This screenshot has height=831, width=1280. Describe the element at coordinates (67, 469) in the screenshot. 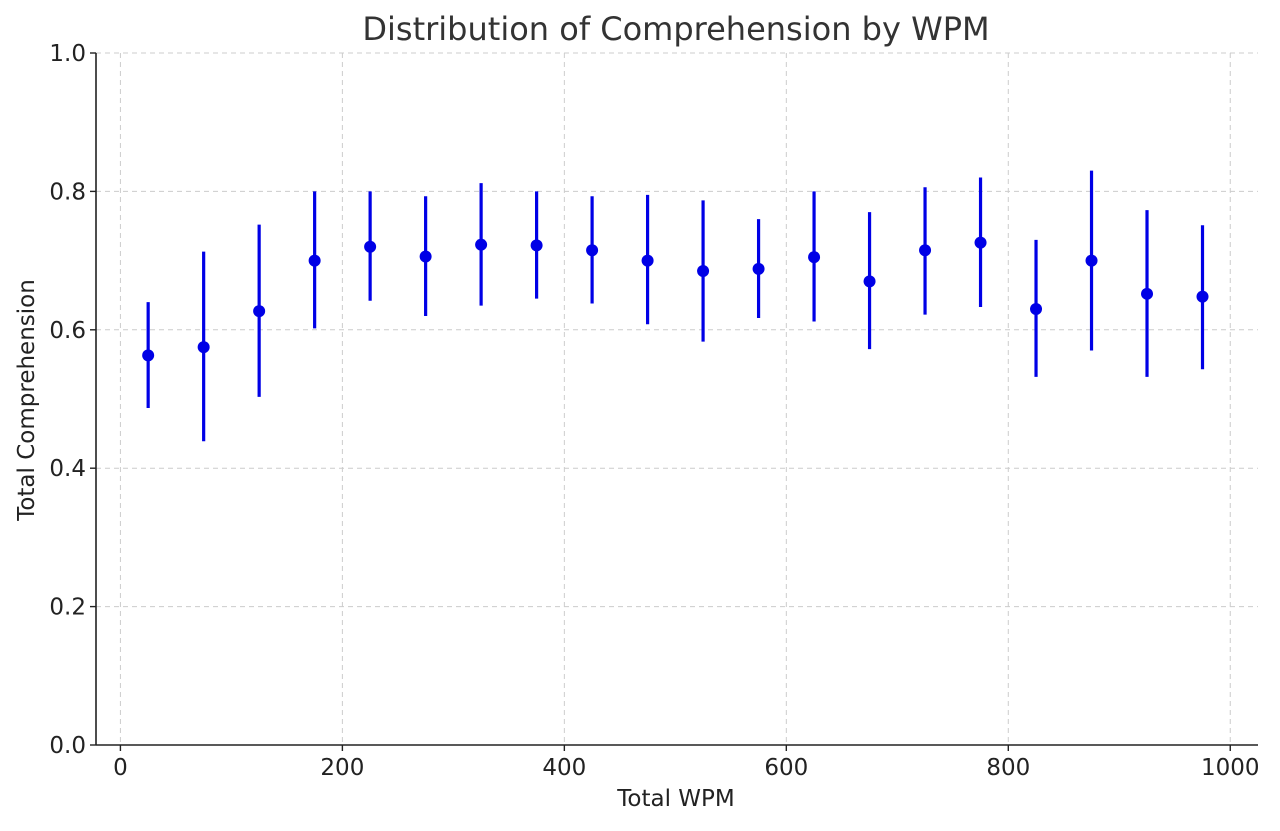

I see `y-tick-label: 0.4` at that location.